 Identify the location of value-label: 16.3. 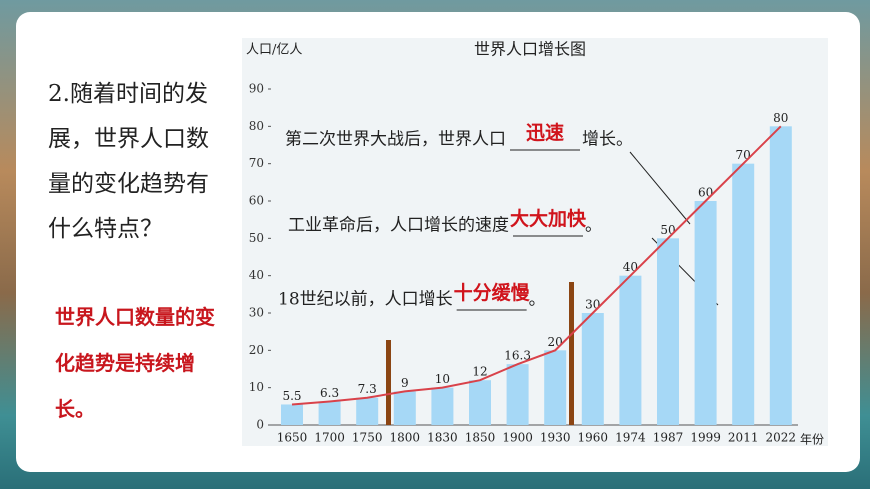
(517, 356).